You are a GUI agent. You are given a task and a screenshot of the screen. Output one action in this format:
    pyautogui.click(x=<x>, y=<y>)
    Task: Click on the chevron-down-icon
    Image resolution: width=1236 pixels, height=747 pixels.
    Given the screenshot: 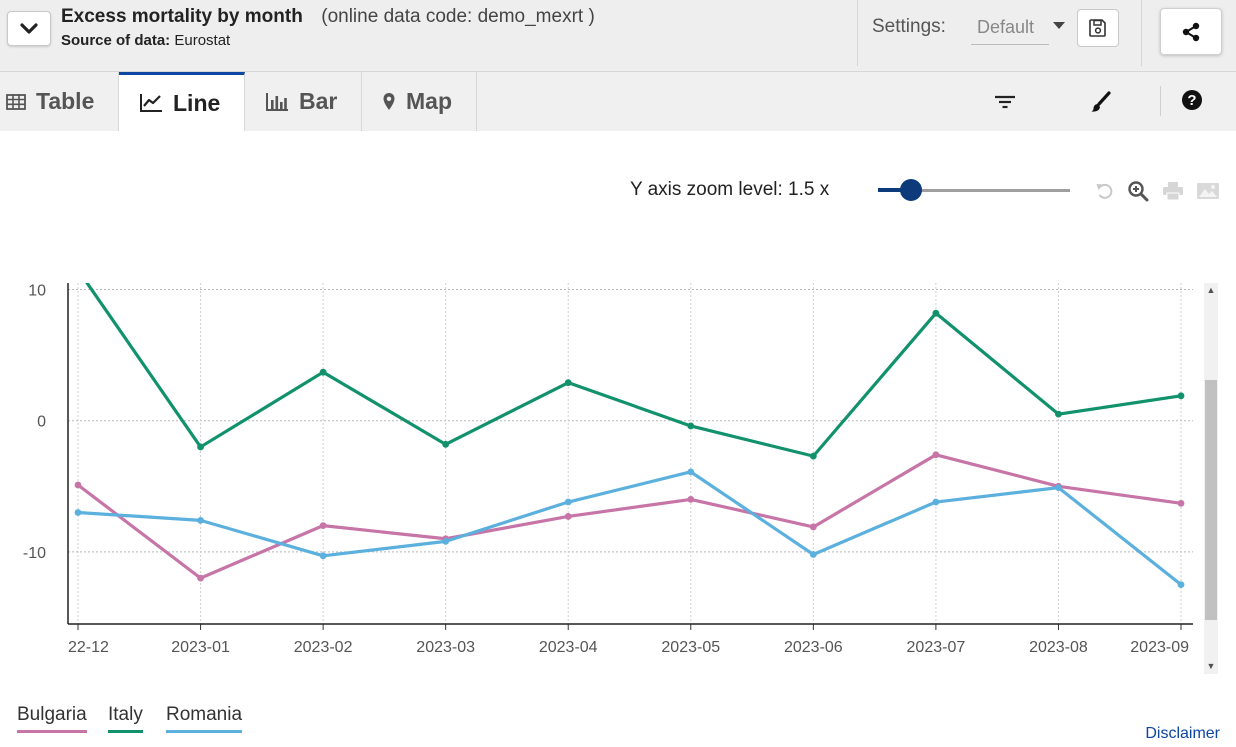 What is the action you would take?
    pyautogui.click(x=29, y=28)
    